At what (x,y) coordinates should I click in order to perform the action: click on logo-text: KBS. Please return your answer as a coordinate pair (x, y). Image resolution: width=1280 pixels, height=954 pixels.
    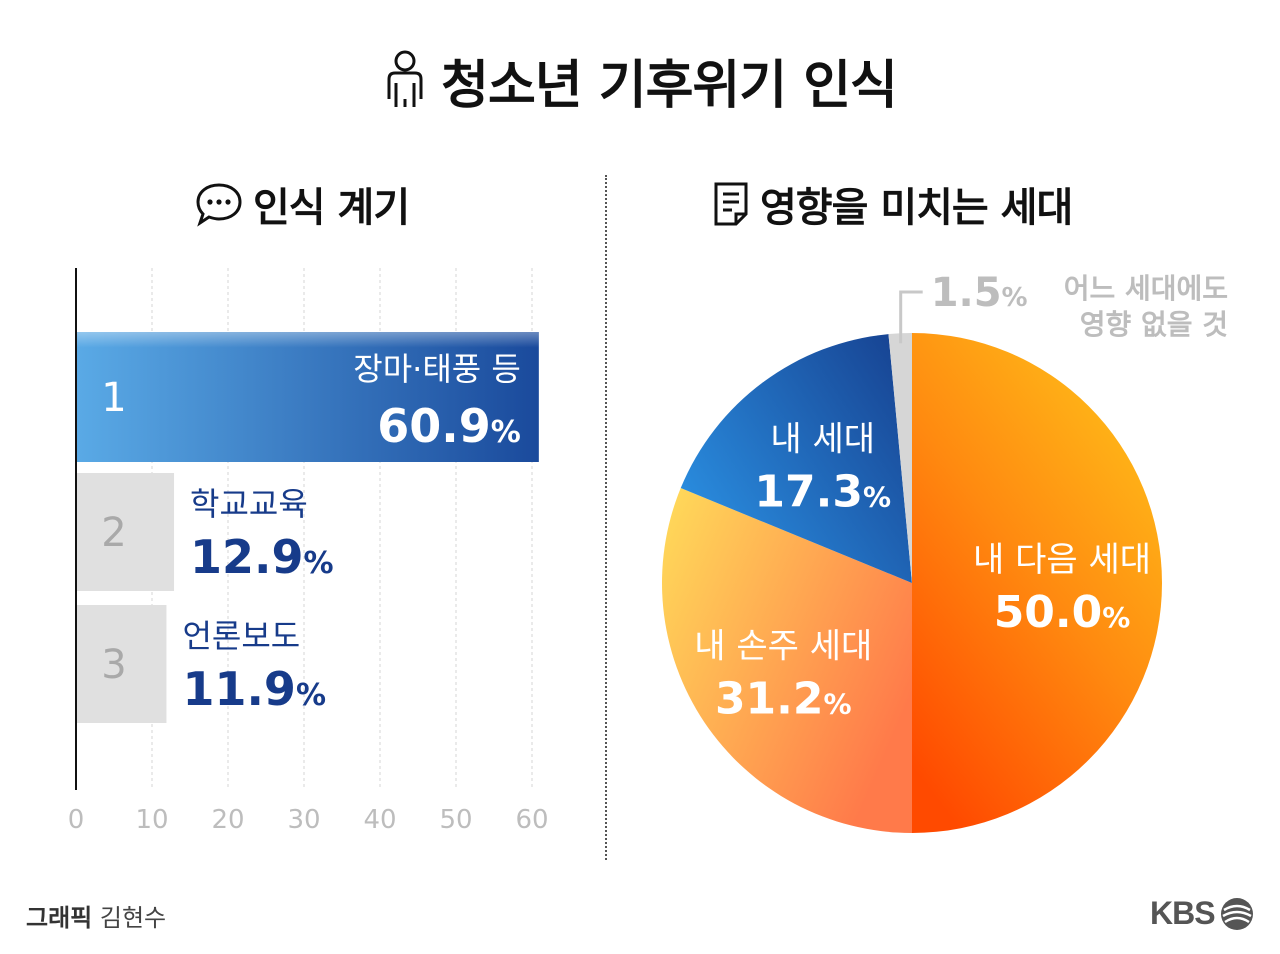
    Looking at the image, I should click on (1183, 913).